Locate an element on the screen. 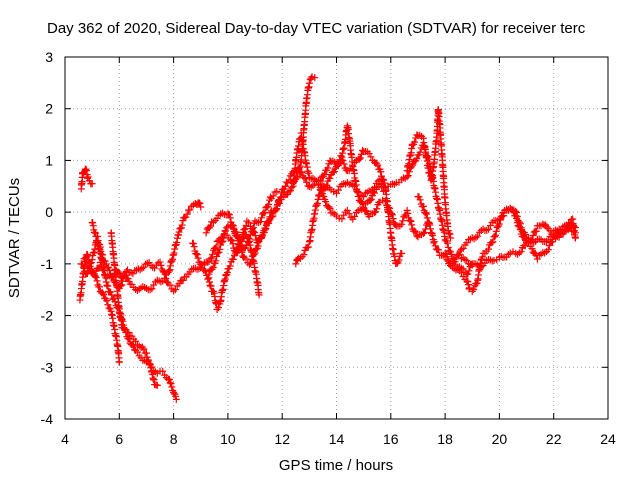  x-tick-label: 24 is located at coordinates (608, 439).